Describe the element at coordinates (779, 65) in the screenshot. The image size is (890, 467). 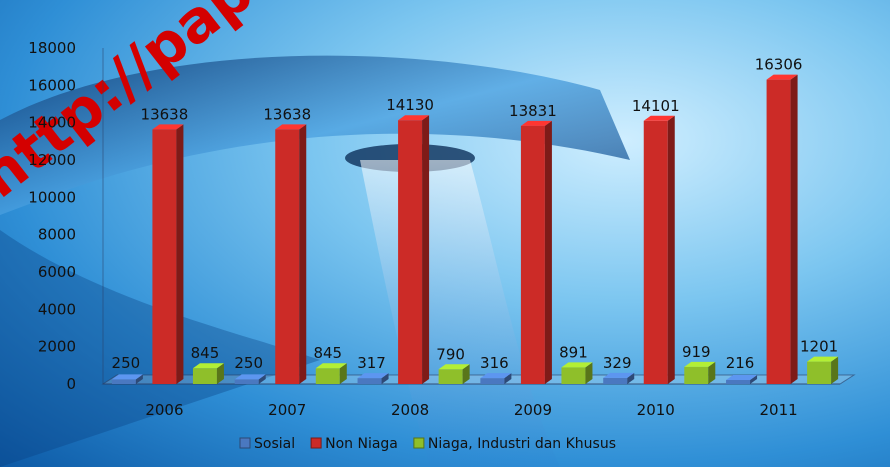
I see `data-label: 16306` at that location.